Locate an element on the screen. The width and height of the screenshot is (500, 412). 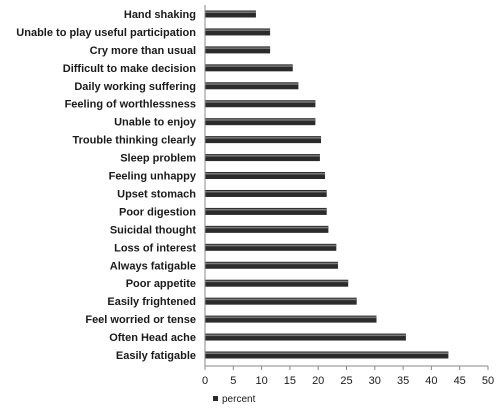
legend: percent is located at coordinates (234, 399).